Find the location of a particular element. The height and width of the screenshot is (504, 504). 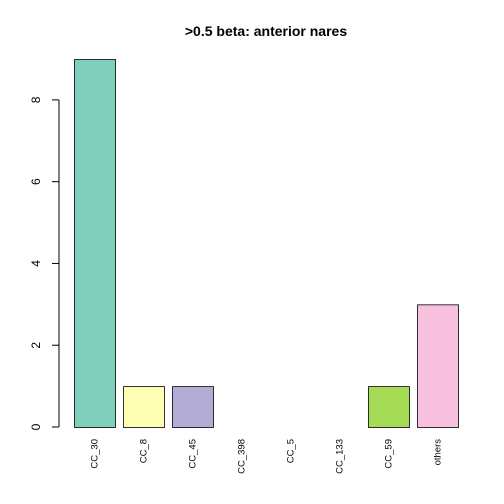

x-tick-label: CC_398 is located at coordinates (242, 456).